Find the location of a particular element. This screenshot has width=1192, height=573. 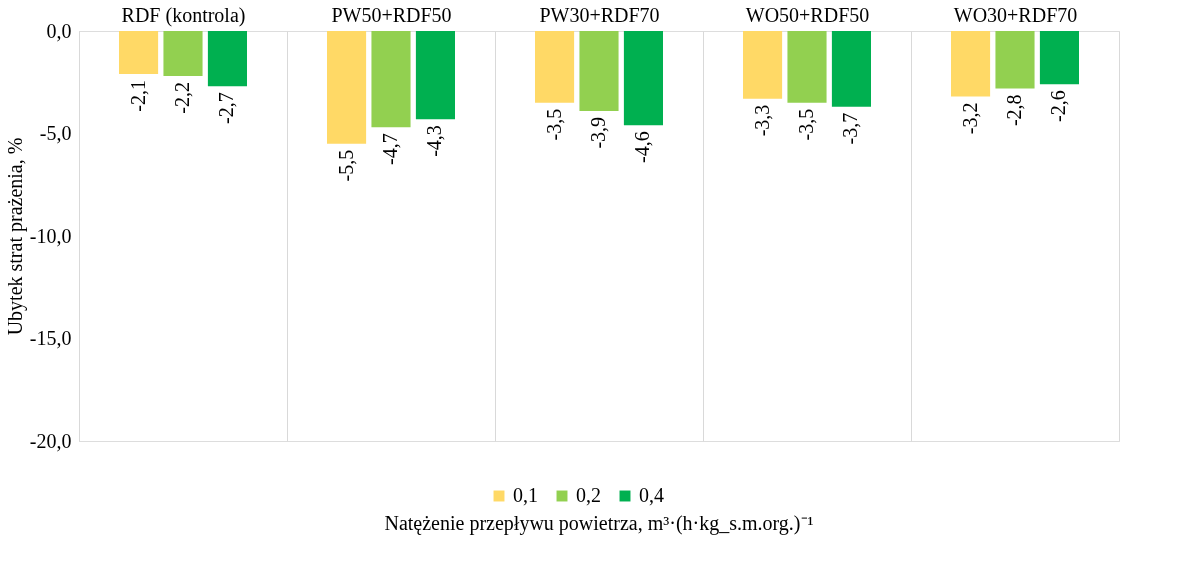

y-tick-label: 0,0 is located at coordinates (59, 30).